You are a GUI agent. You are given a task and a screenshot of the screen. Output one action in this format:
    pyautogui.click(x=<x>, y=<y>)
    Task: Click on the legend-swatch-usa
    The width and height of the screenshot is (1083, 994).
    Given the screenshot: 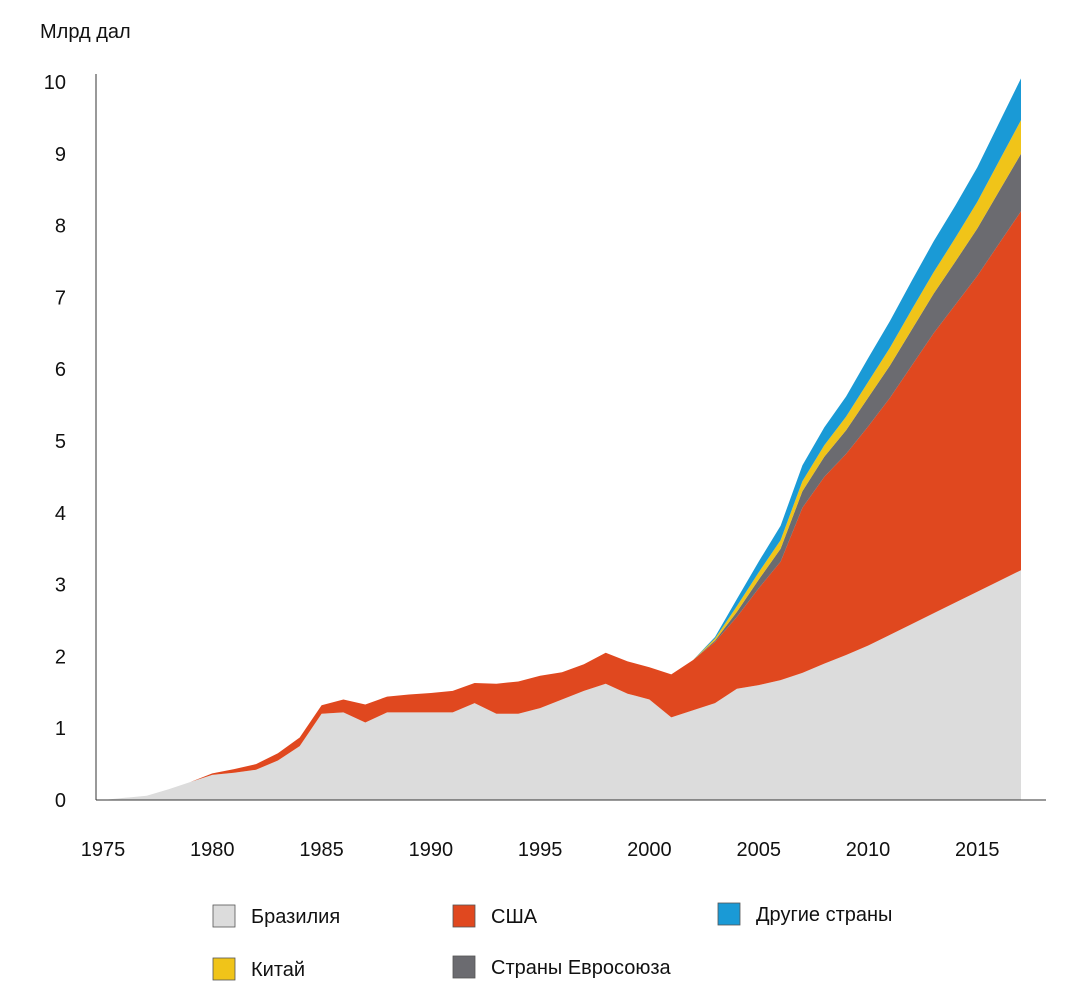 What is the action you would take?
    pyautogui.click(x=464, y=916)
    